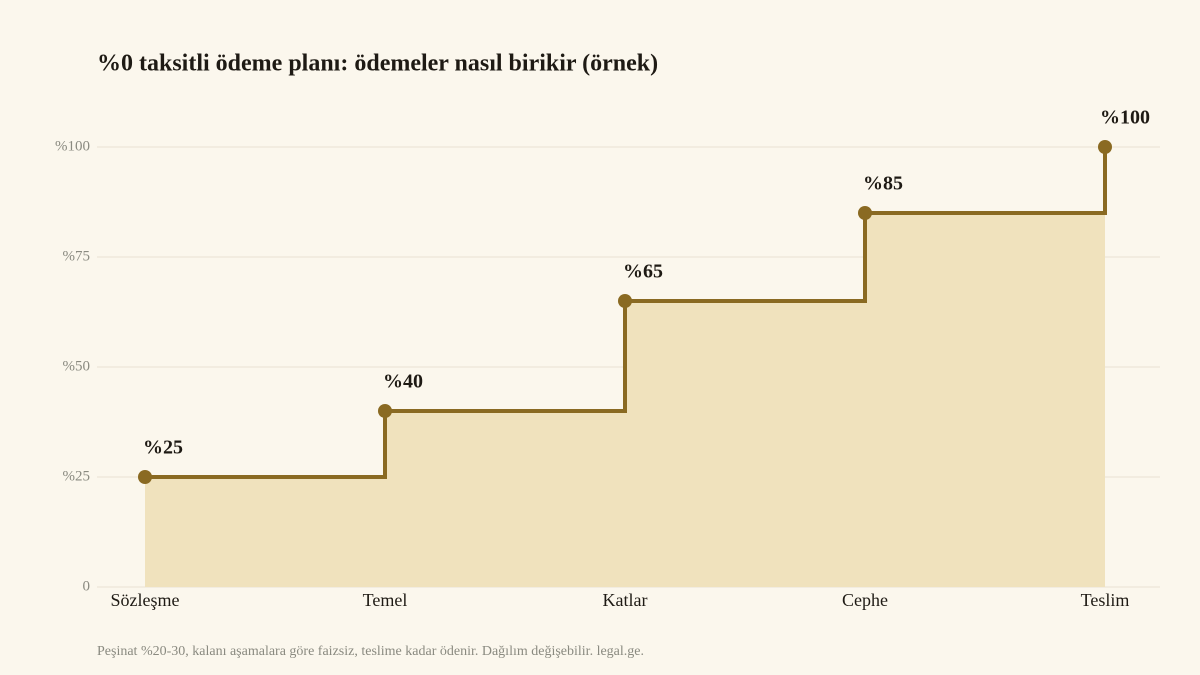 This screenshot has height=675, width=1200. What do you see at coordinates (403, 382) in the screenshot?
I see `data-label: %40` at bounding box center [403, 382].